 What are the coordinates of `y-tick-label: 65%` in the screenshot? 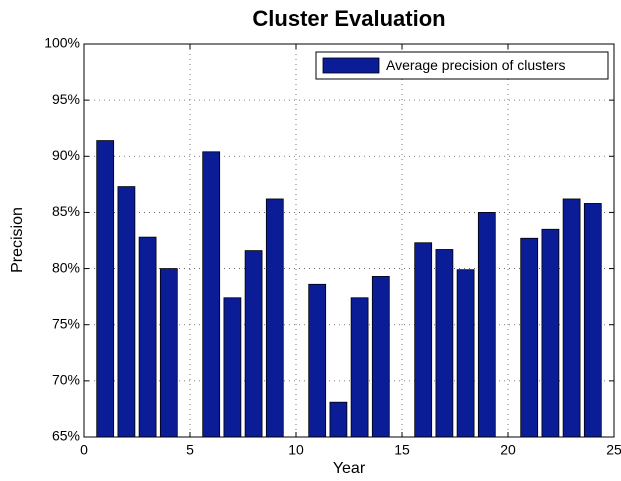 It's located at (66, 436).